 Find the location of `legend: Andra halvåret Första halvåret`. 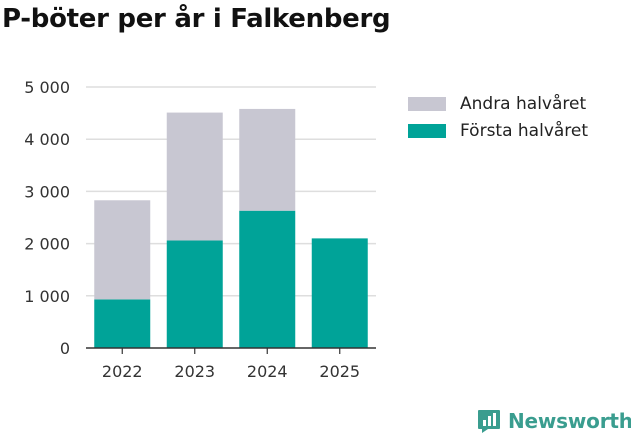

legend: Andra halvåret Första halvåret is located at coordinates (498, 117).